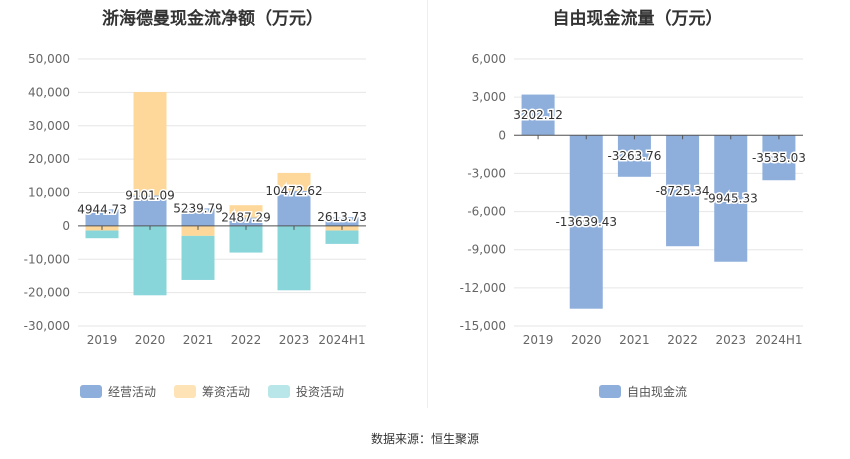 This screenshot has height=459, width=850. What do you see at coordinates (212, 19) in the screenshot?
I see `chart-title-net-cash: 浙海德曼现金流净额（万元）` at bounding box center [212, 19].